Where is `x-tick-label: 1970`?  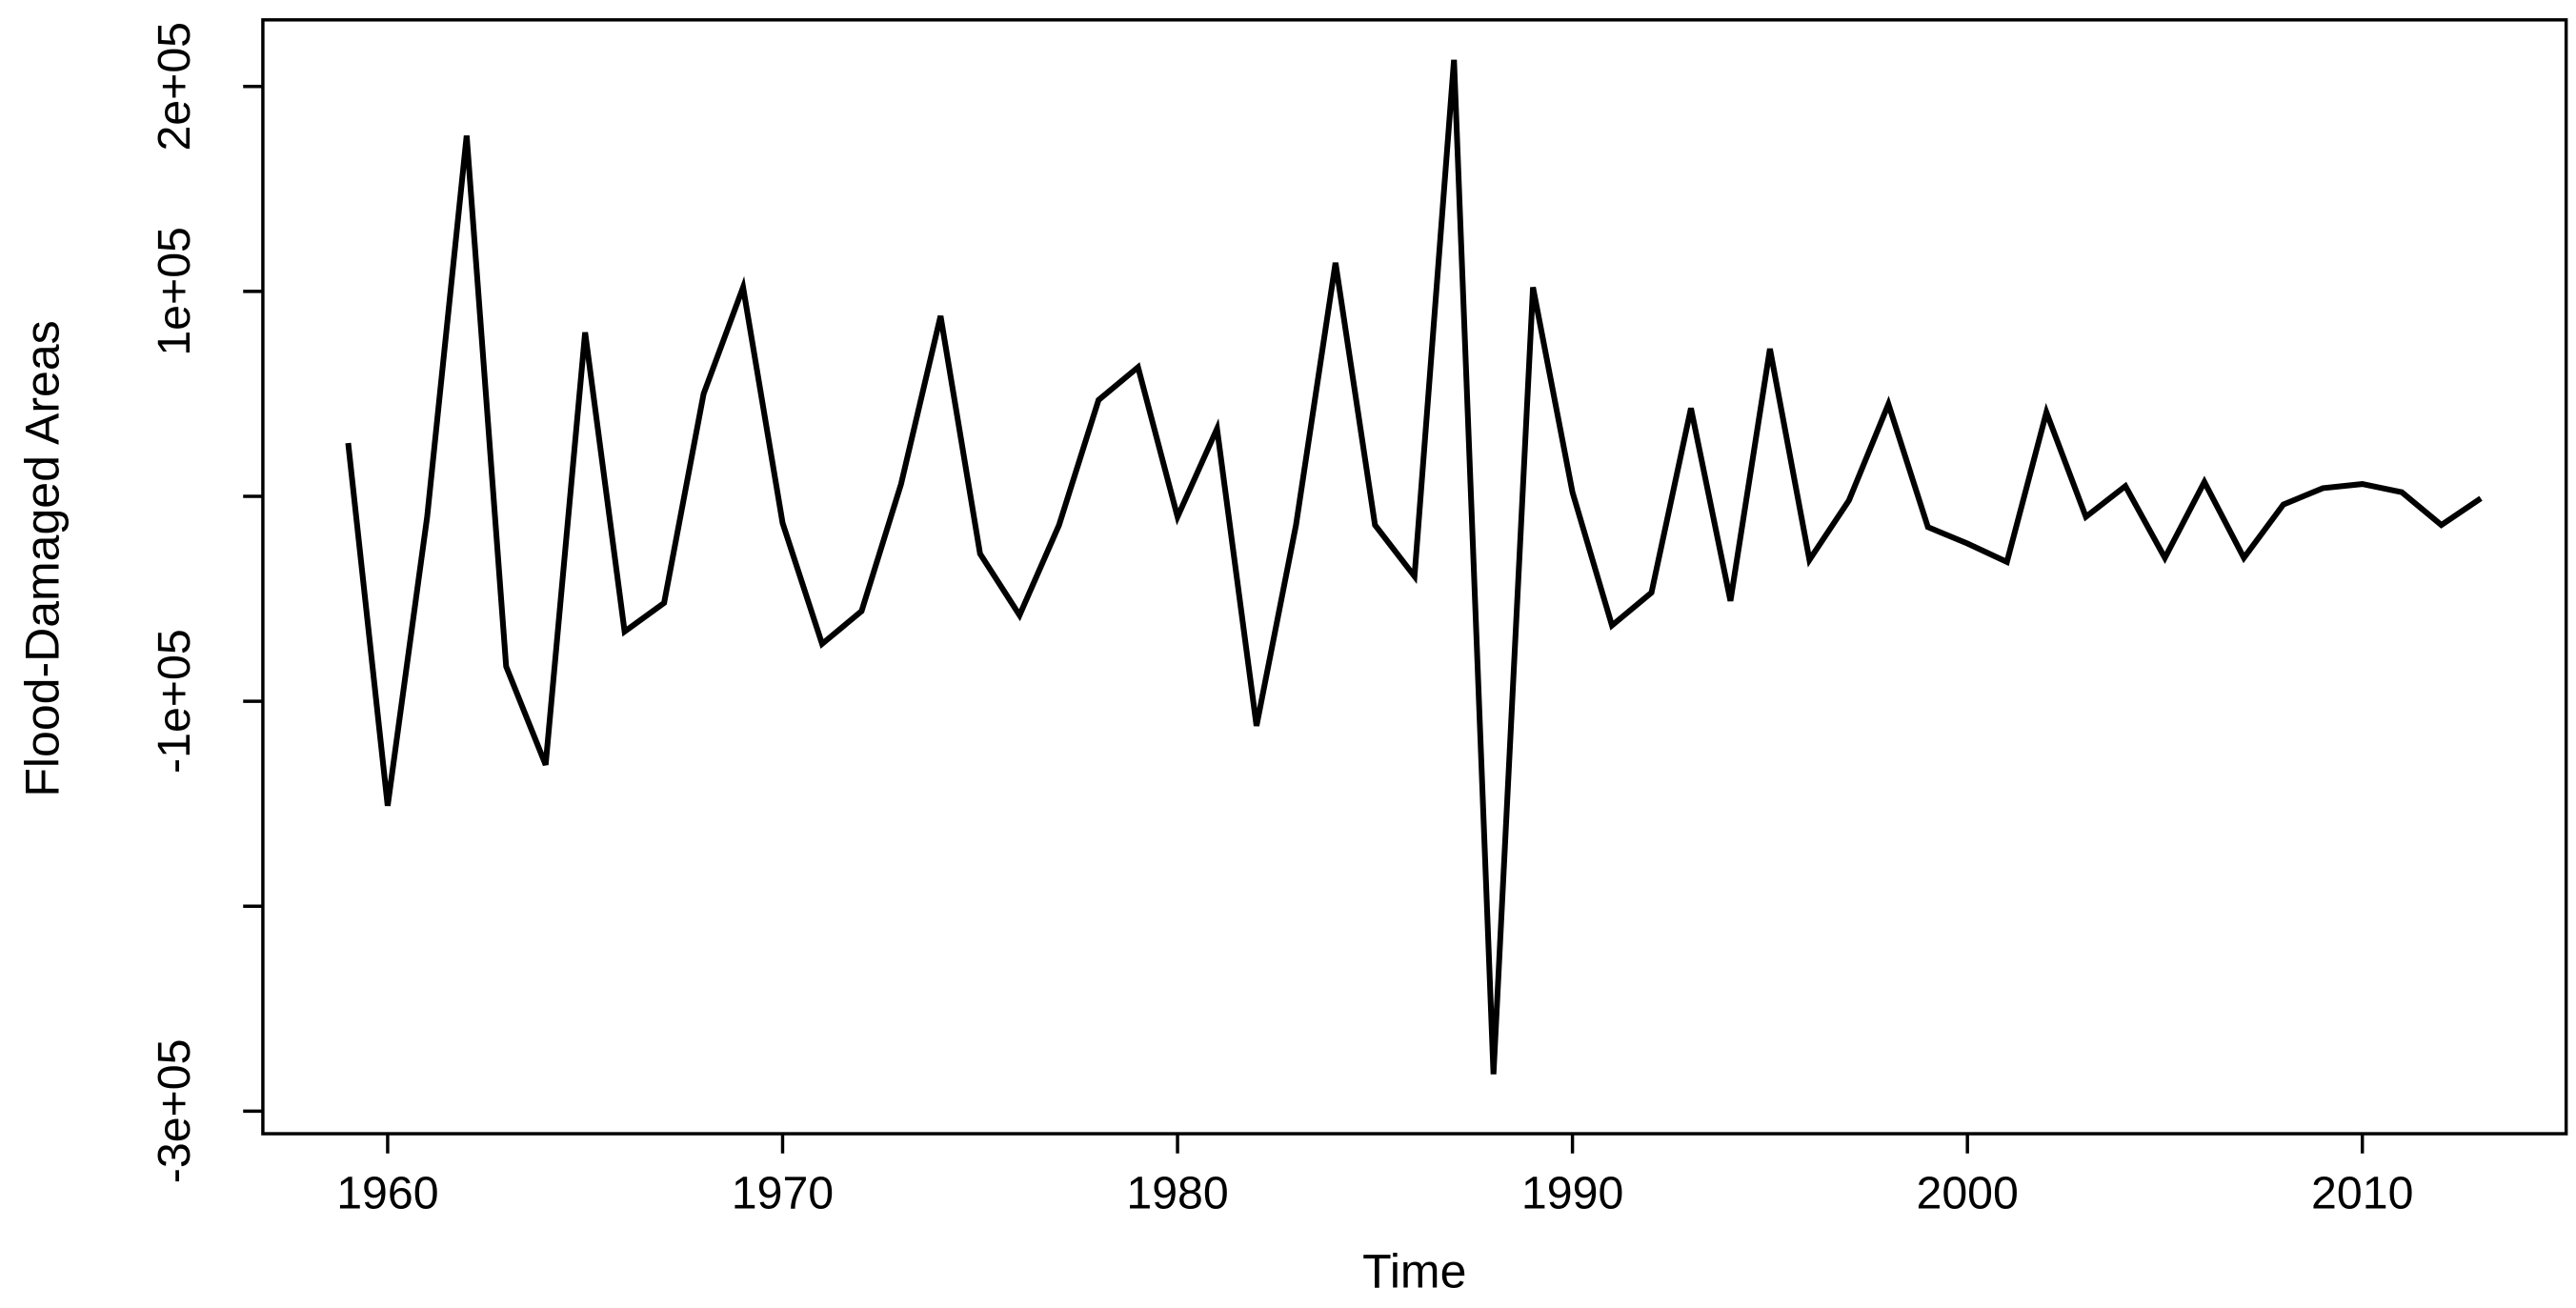
x-tick-label: 1970 is located at coordinates (783, 1192).